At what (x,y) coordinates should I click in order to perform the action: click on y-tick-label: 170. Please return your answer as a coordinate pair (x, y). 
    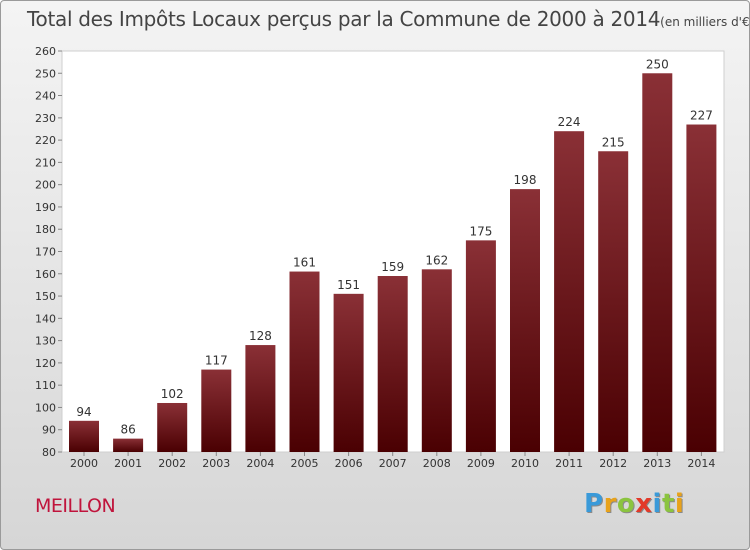
    Looking at the image, I should click on (45, 252).